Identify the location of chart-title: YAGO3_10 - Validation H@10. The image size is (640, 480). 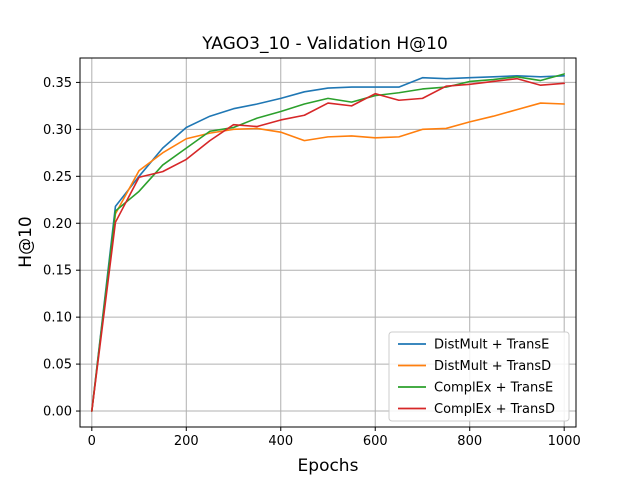
(324, 44).